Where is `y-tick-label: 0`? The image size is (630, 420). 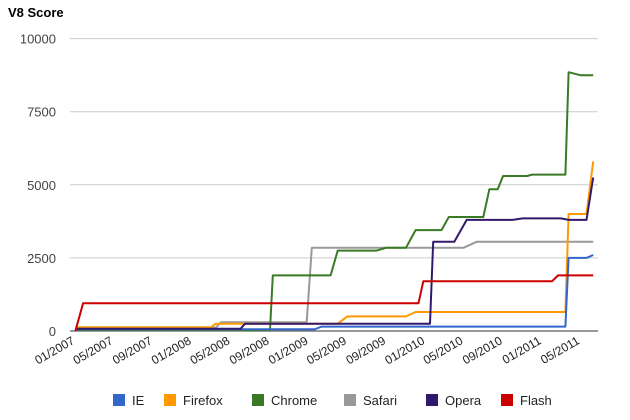 y-tick-label: 0 is located at coordinates (52, 331).